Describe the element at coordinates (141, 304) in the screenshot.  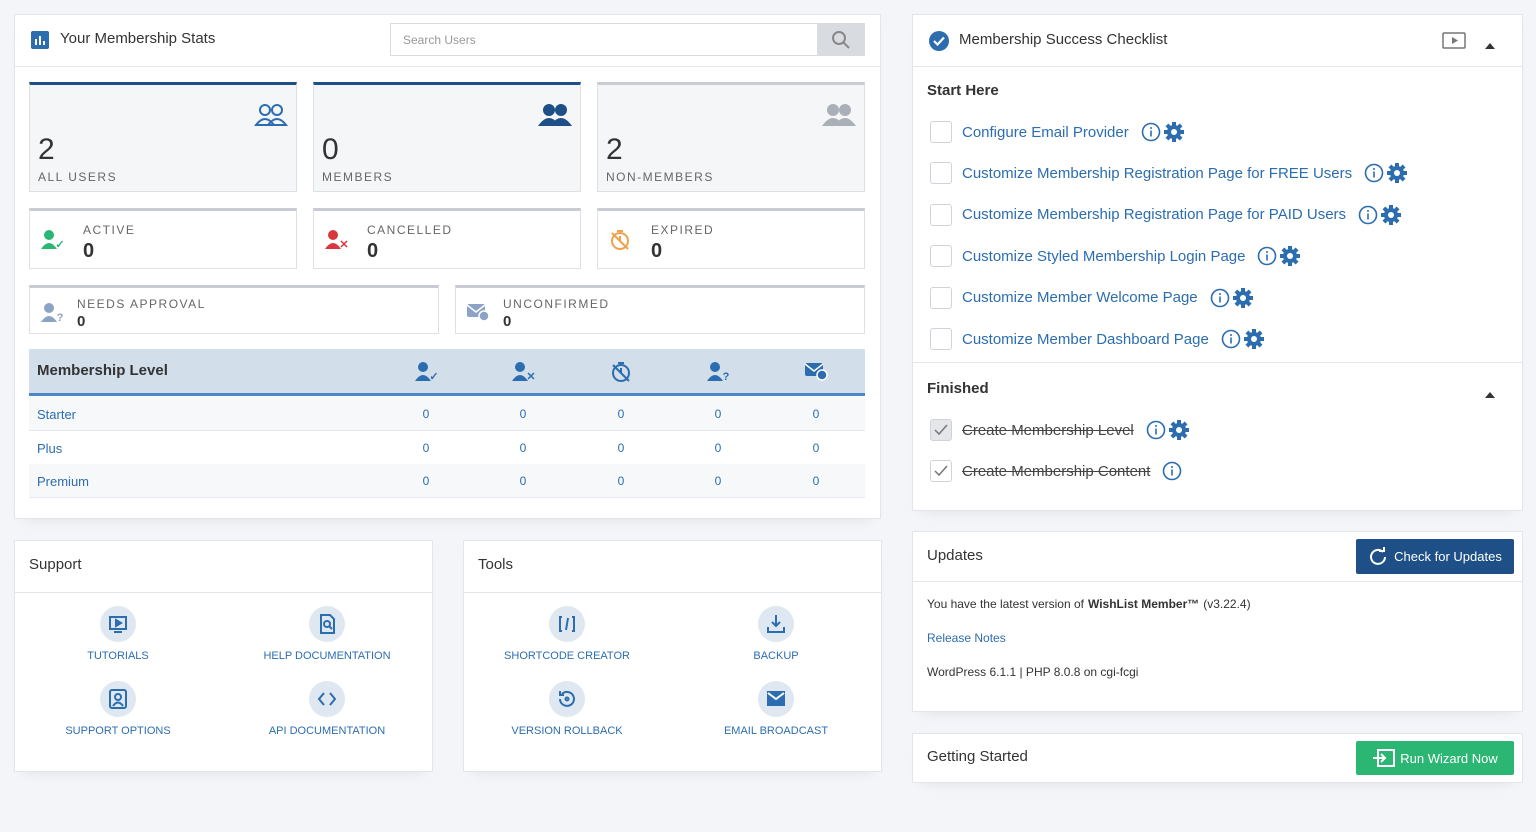
I see `pending-label: NEEDS APPROVAL` at that location.